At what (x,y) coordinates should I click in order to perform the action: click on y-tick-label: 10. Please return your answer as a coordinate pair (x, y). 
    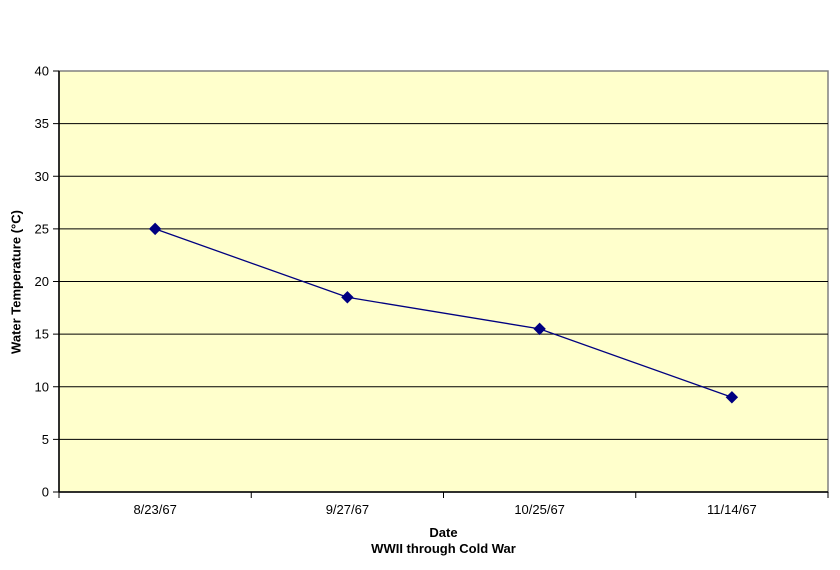
    Looking at the image, I should click on (42, 386).